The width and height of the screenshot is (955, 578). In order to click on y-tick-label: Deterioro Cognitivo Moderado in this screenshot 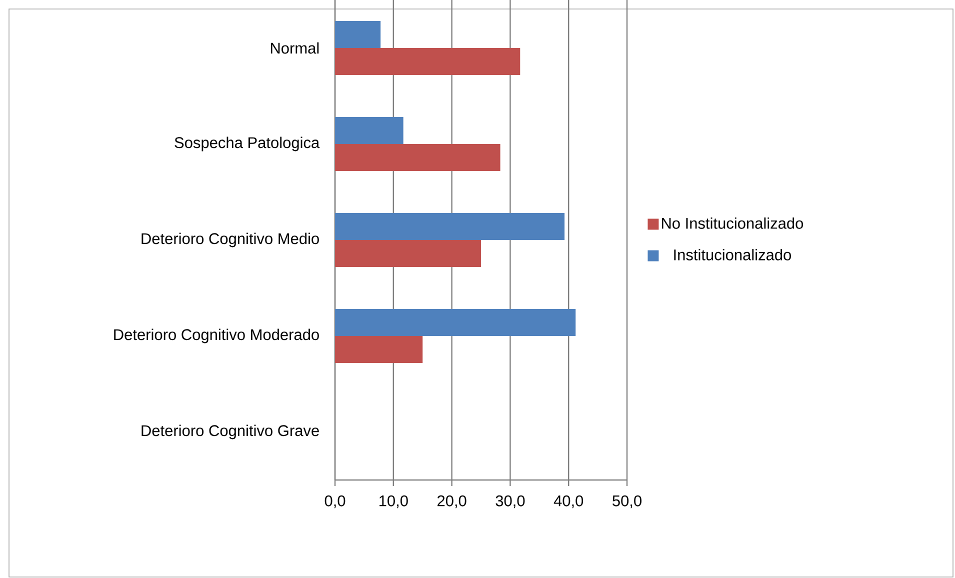, I will do `click(216, 336)`.